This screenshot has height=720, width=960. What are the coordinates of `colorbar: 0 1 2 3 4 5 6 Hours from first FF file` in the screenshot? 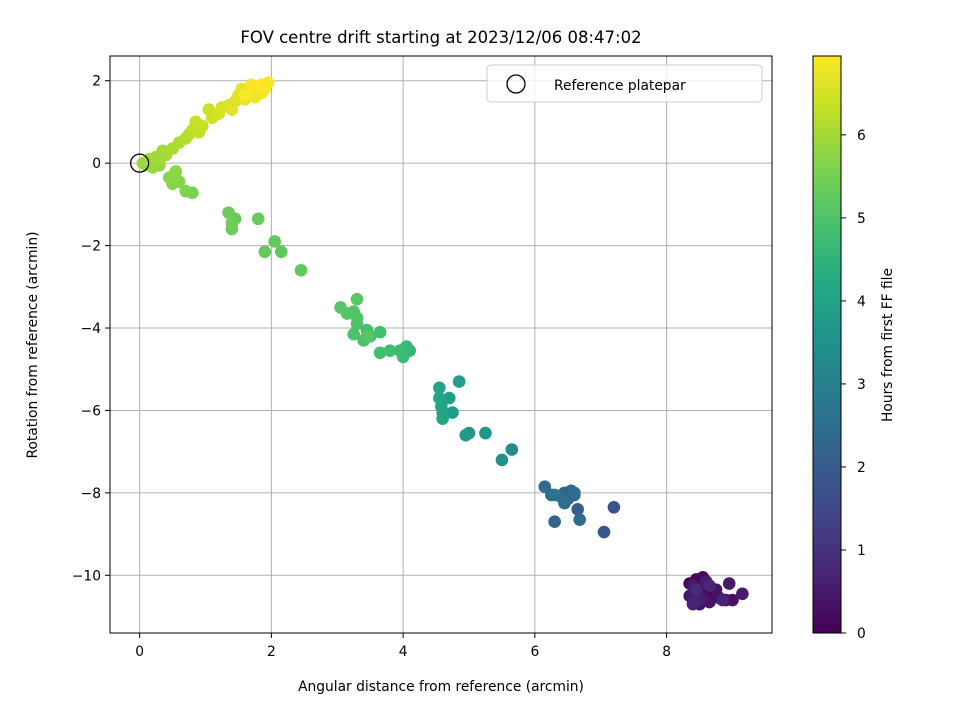 It's located at (854, 348).